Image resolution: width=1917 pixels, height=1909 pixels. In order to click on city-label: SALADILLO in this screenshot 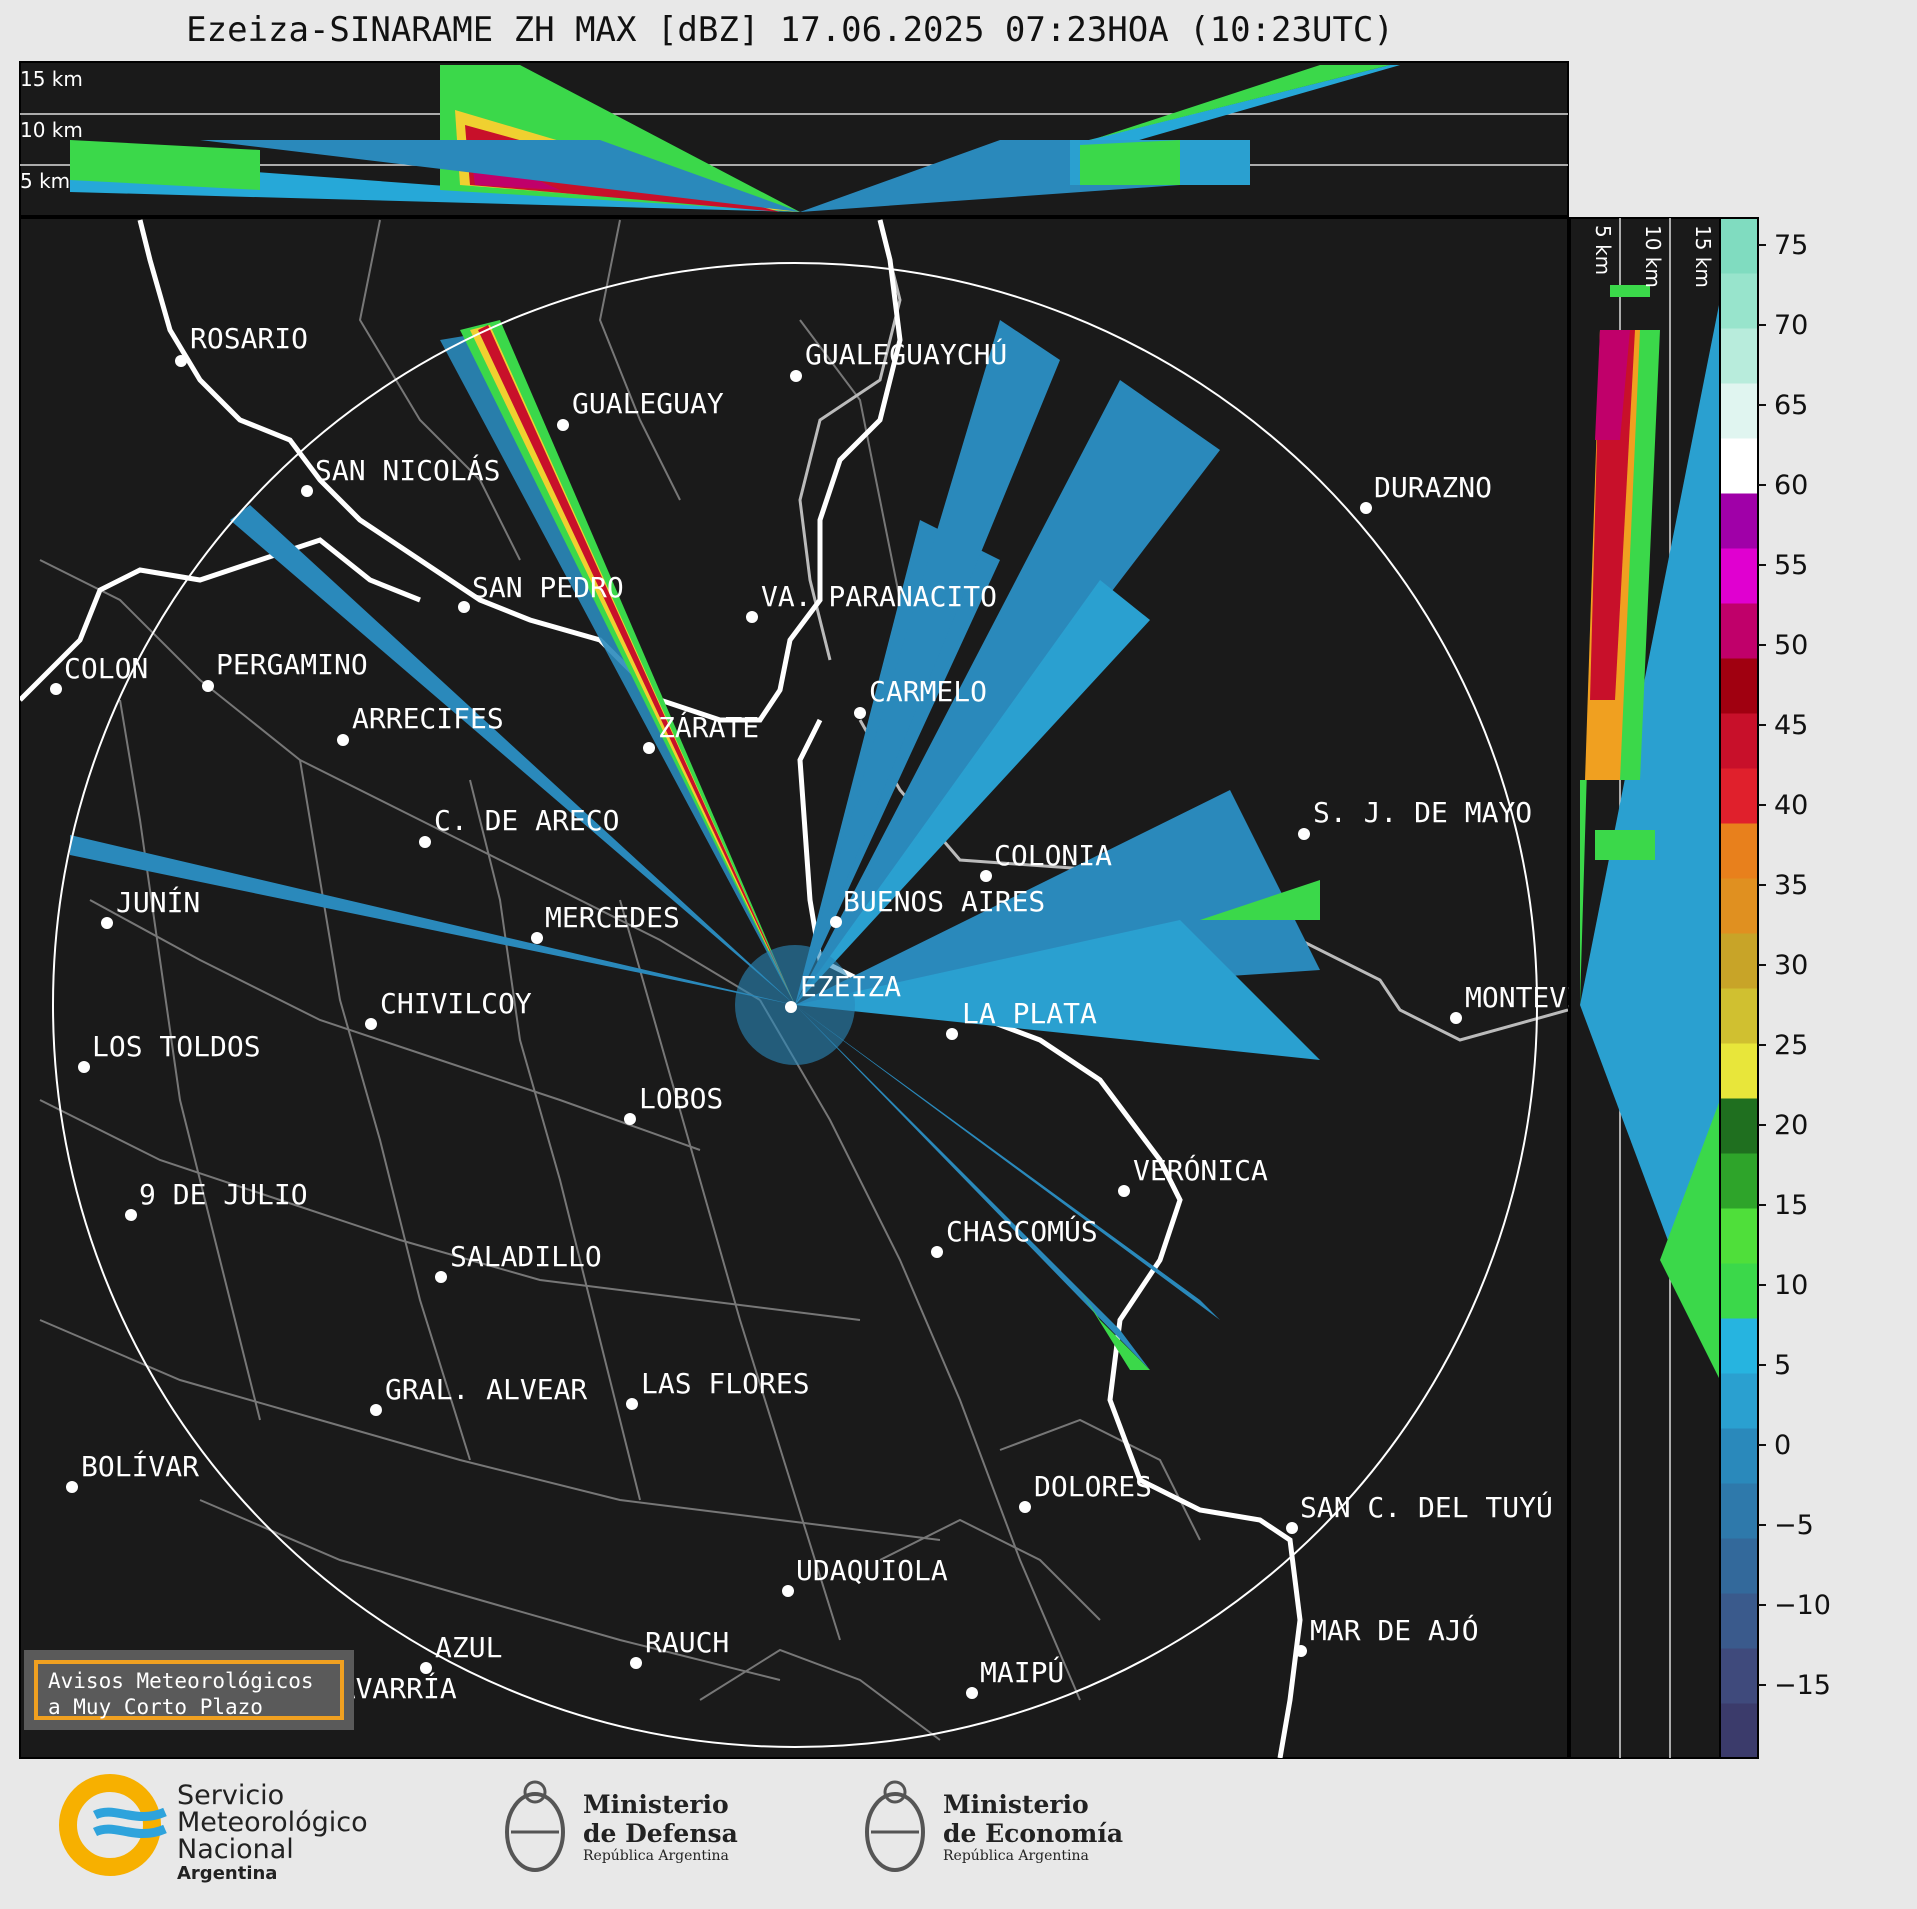, I will do `click(526, 1256)`.